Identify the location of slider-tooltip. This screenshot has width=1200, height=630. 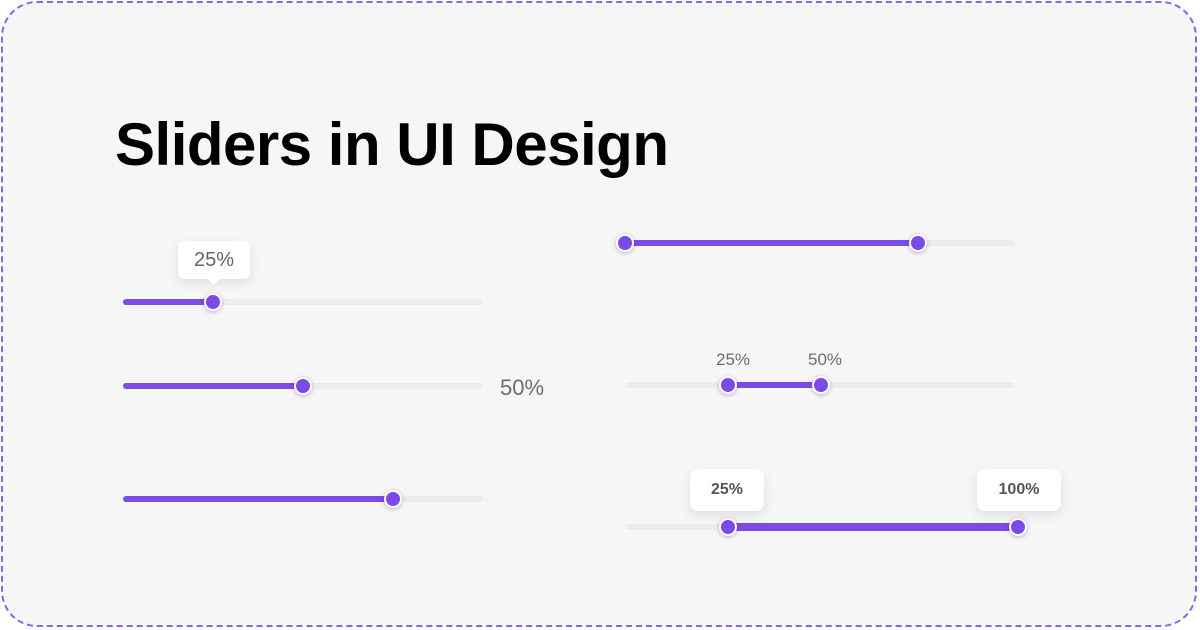
(303, 302).